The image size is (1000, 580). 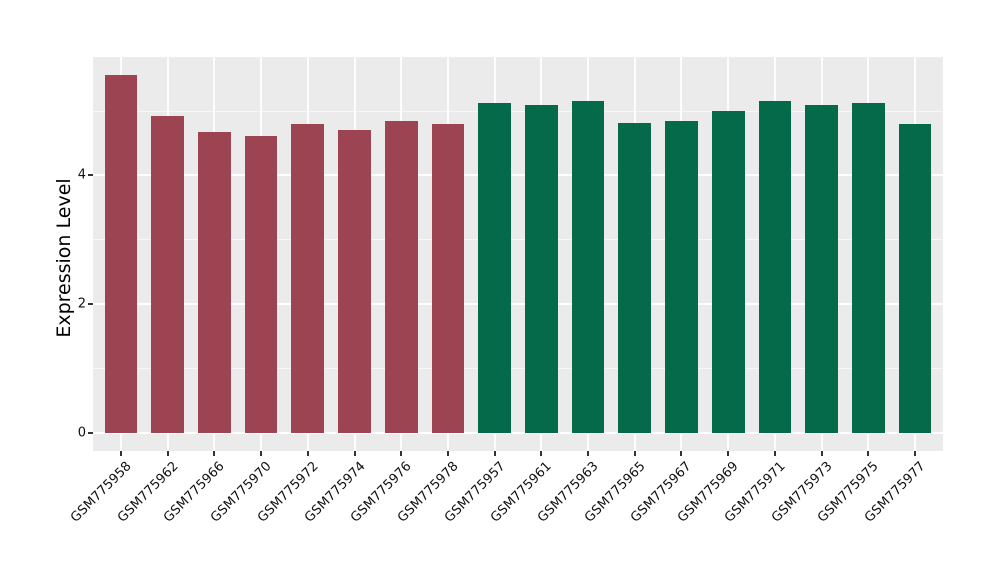 What do you see at coordinates (448, 278) in the screenshot?
I see `bar-GSM775978` at bounding box center [448, 278].